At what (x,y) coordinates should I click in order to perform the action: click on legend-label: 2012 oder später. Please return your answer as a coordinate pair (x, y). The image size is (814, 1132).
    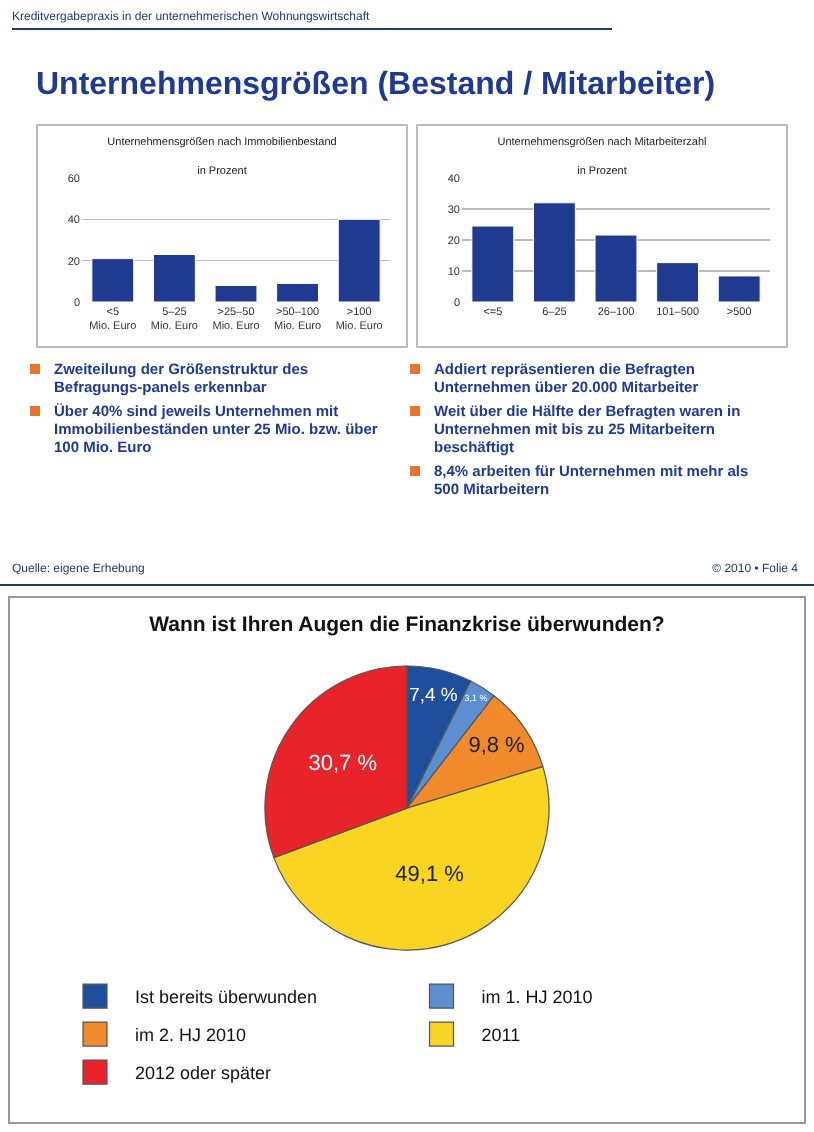
    Looking at the image, I should click on (203, 1073).